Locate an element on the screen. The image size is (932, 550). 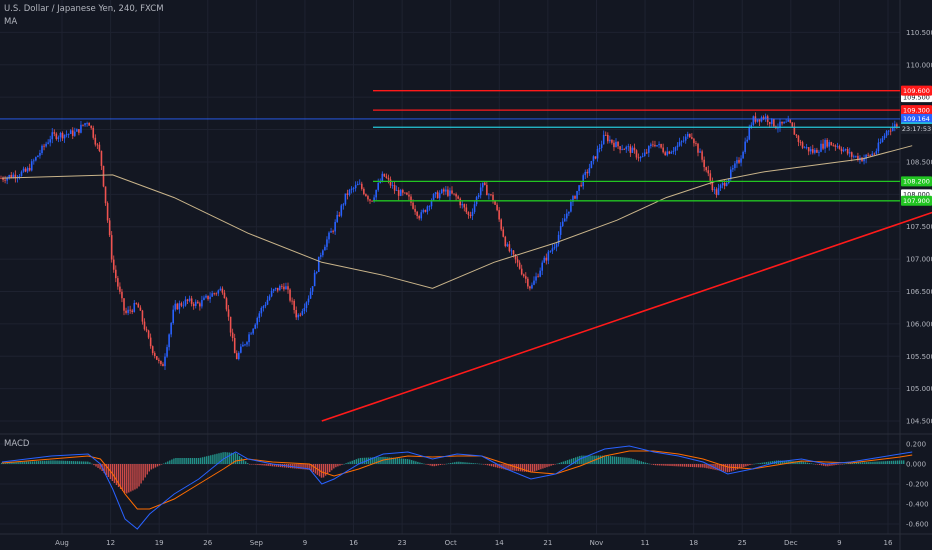
level-tag-text: 109.300 is located at coordinates (916, 110).